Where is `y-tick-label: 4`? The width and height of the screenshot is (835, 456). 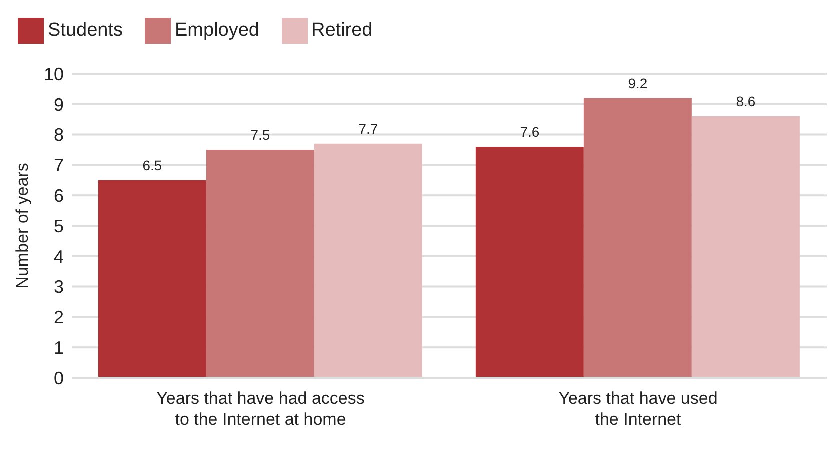 y-tick-label: 4 is located at coordinates (59, 256).